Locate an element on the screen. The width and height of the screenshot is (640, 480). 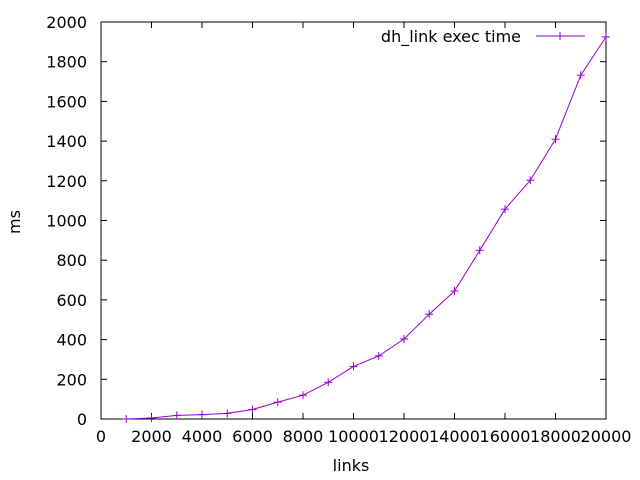
x-tick-label: 10000 is located at coordinates (353, 436).